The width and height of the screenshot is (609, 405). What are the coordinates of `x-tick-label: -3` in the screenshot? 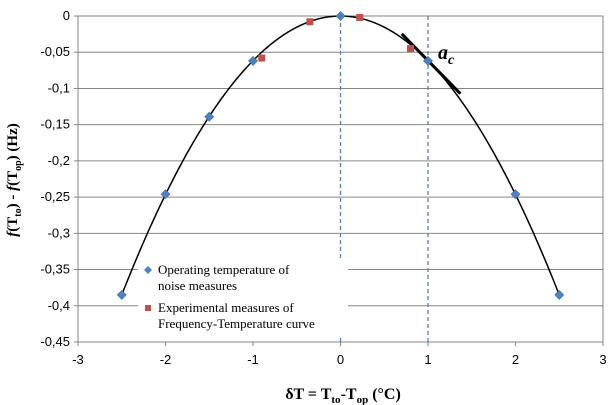 It's located at (78, 359).